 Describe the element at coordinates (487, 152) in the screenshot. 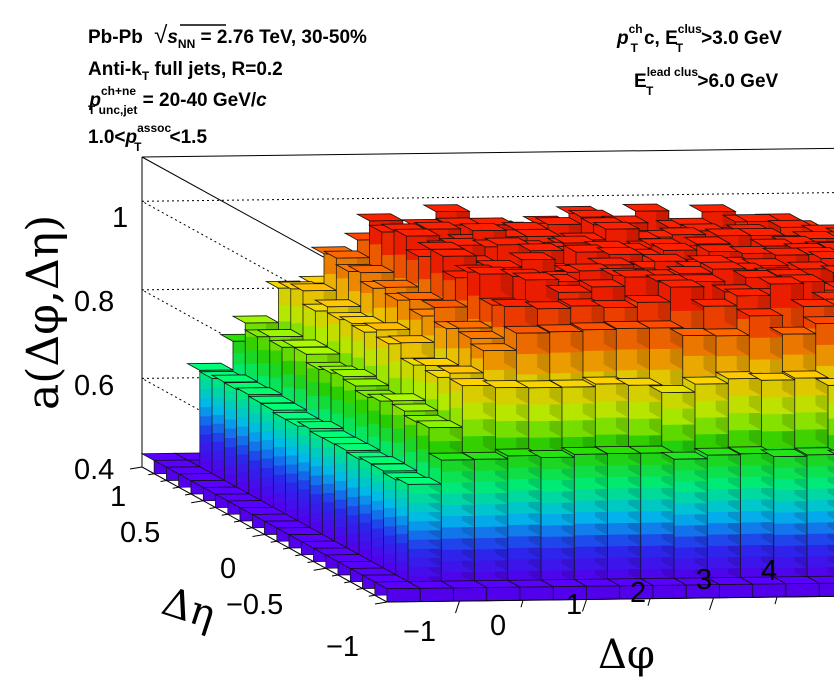

I see `frame-edge` at that location.